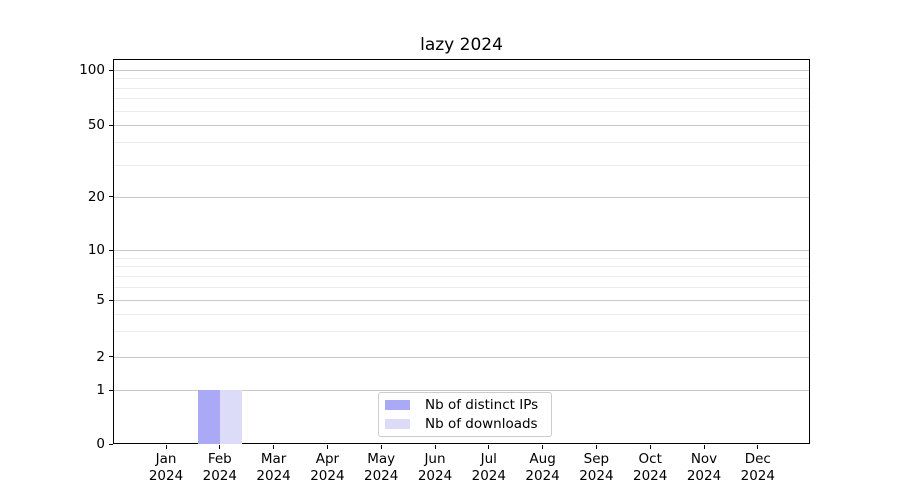 The width and height of the screenshot is (900, 500). What do you see at coordinates (208, 417) in the screenshot?
I see `bar-nb-of-distinct-ips-feb-2024` at bounding box center [208, 417].